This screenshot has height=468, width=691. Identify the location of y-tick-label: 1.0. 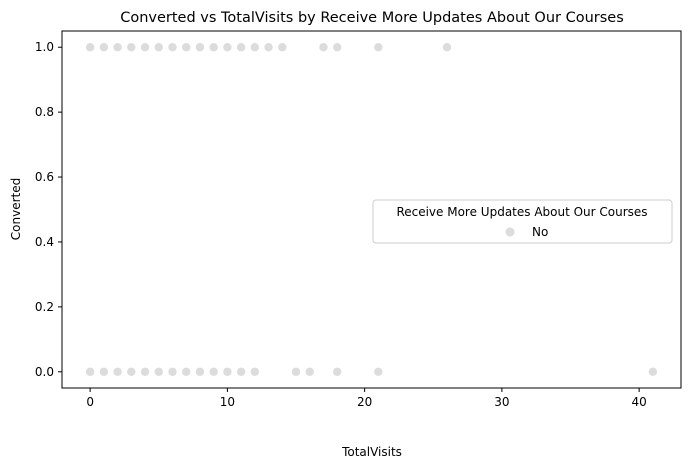
(44, 47).